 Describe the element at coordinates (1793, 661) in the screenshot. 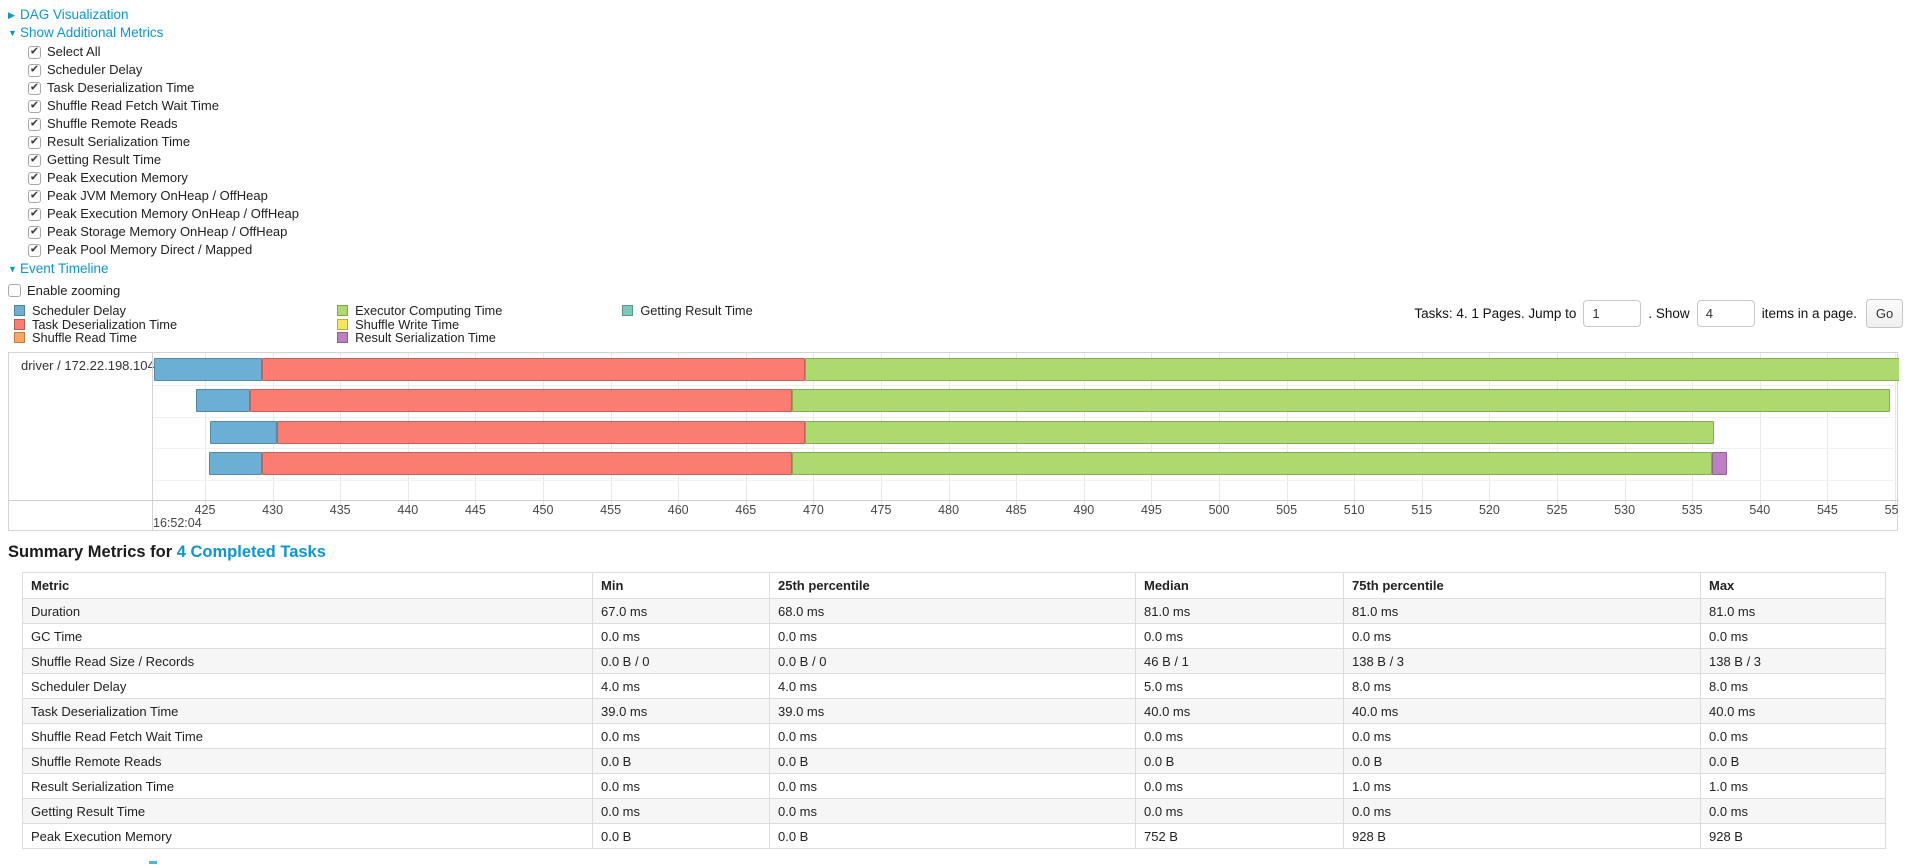

I see `metric-value-cell: 138 B / 3` at that location.